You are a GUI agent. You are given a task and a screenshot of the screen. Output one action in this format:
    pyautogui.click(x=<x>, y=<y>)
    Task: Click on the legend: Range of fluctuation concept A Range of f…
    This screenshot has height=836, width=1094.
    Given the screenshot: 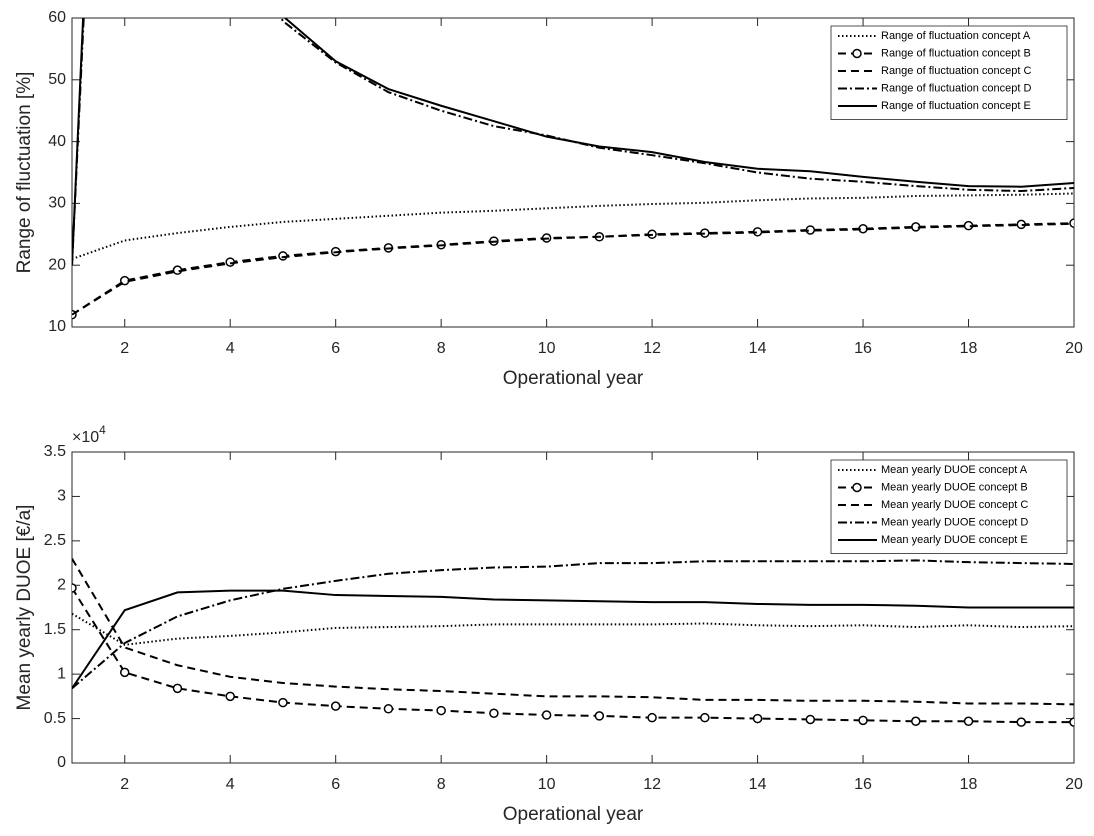 What is the action you would take?
    pyautogui.click(x=949, y=72)
    